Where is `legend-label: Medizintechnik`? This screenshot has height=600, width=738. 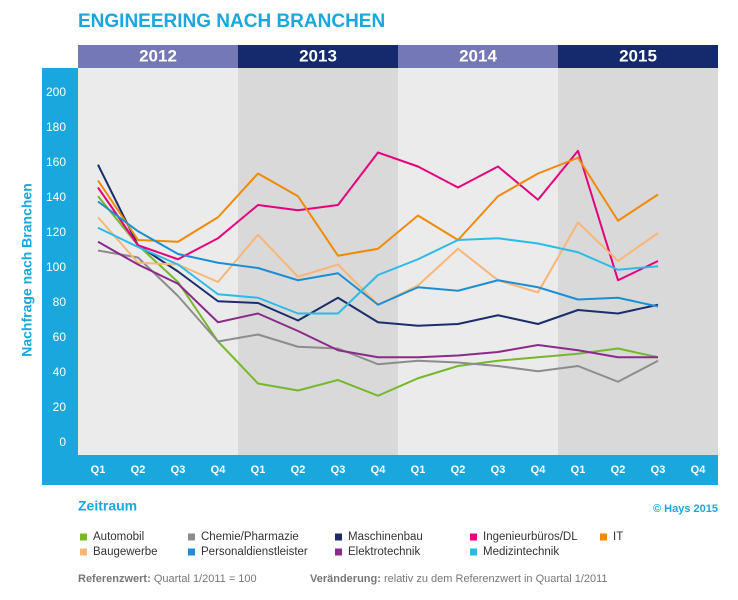 legend-label: Medizintechnik is located at coordinates (521, 552).